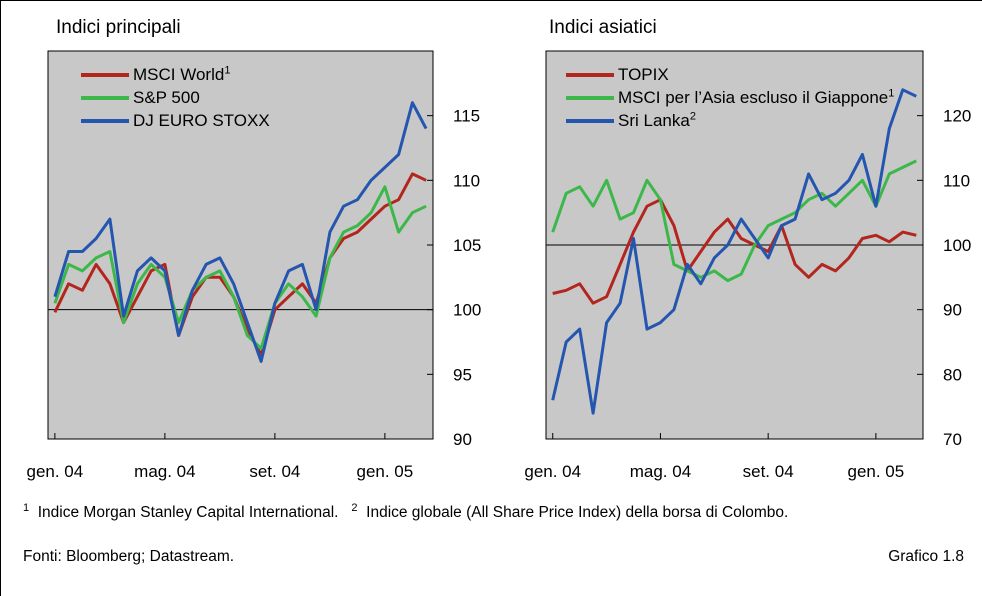 This screenshot has height=596, width=982. I want to click on legend-text: MSCI per l’Asia escluso il Giappone1, so click(756, 97).